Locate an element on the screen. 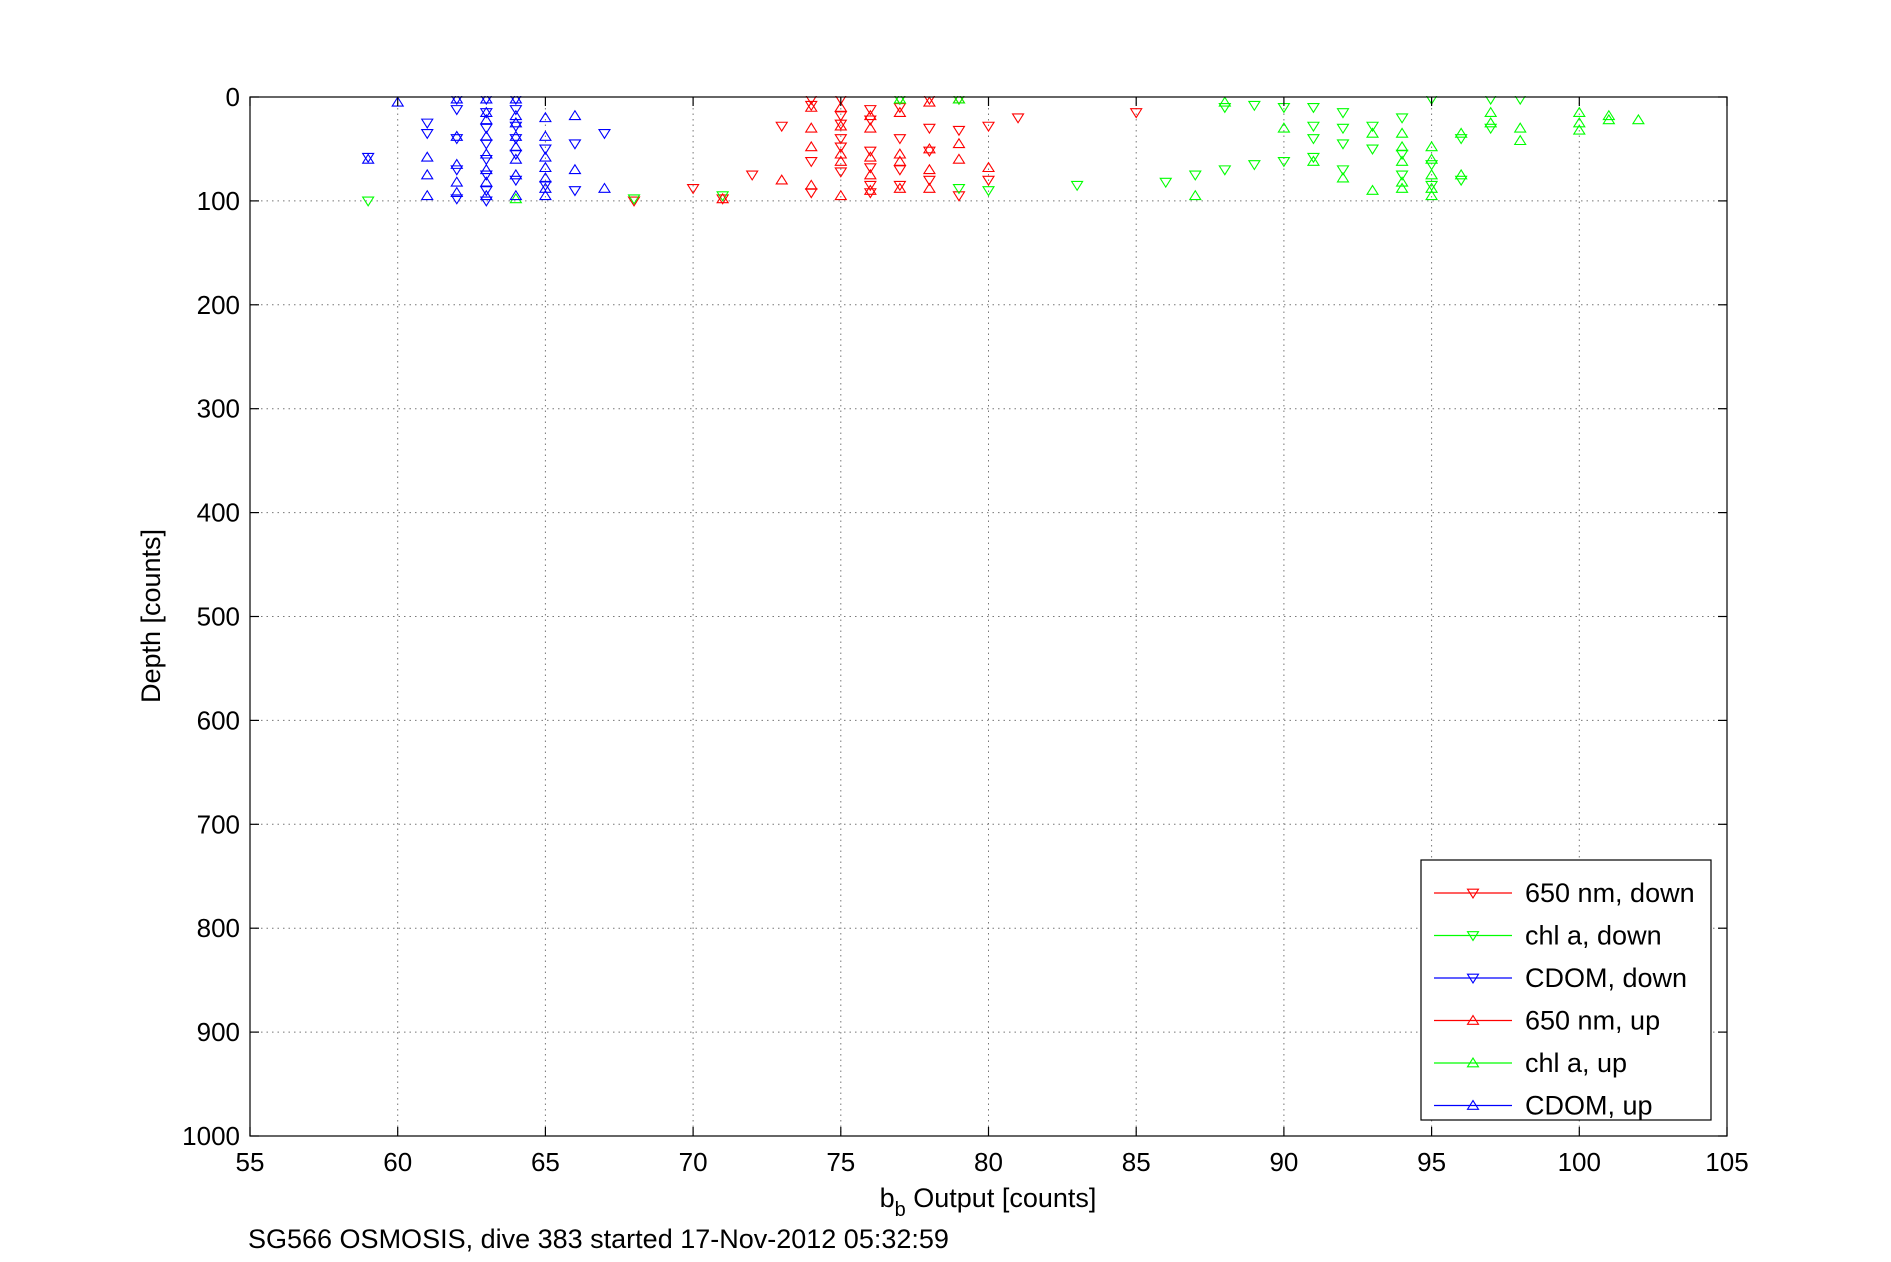 This screenshot has width=1891, height=1262. legend-label: chl a, up is located at coordinates (1576, 1063).